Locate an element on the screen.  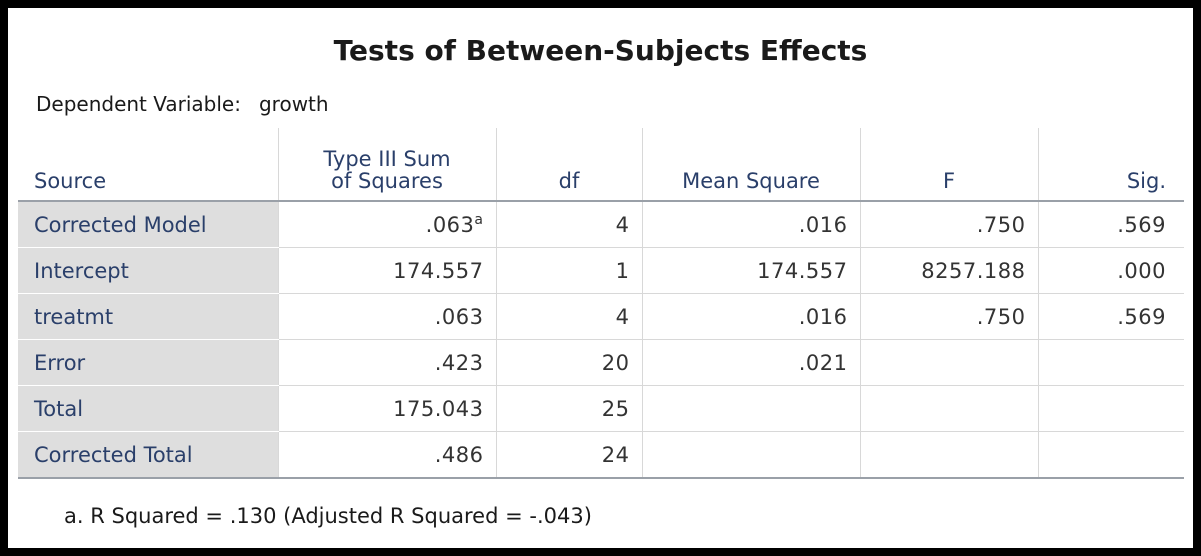
table-row: Corrected Model .063a 4 .016 .750 .569 is located at coordinates (601, 224).